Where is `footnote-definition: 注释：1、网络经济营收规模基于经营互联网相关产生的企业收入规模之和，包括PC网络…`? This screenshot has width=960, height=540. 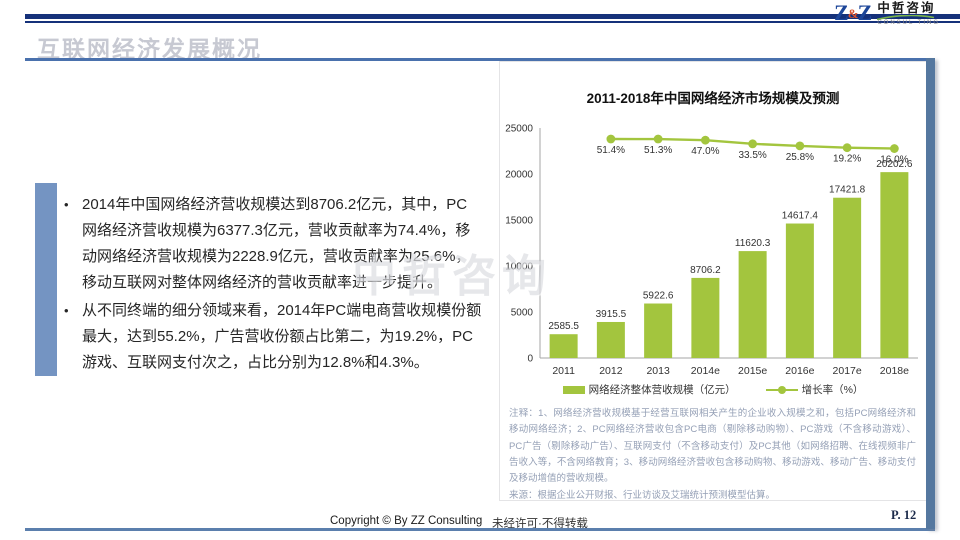
footnote-definition: 注释：1、网络经济营收规模基于经营互联网相关产生的企业收入规模之和，包括PC网络… is located at coordinates (712, 446).